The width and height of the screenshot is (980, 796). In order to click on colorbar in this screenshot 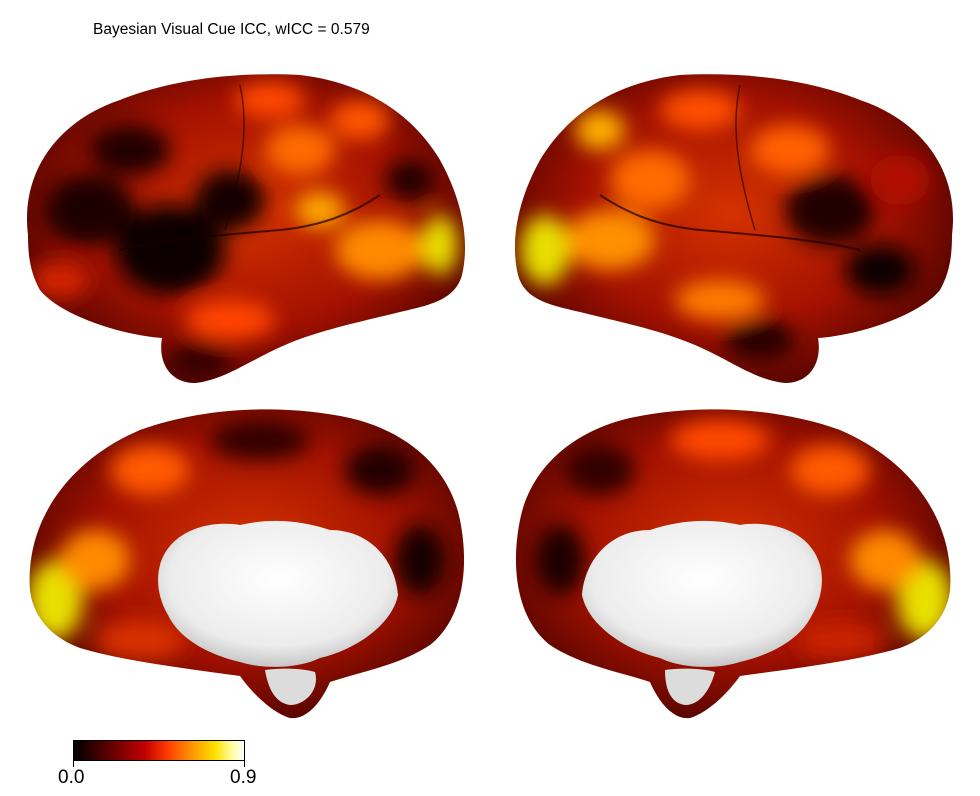, I will do `click(159, 750)`.